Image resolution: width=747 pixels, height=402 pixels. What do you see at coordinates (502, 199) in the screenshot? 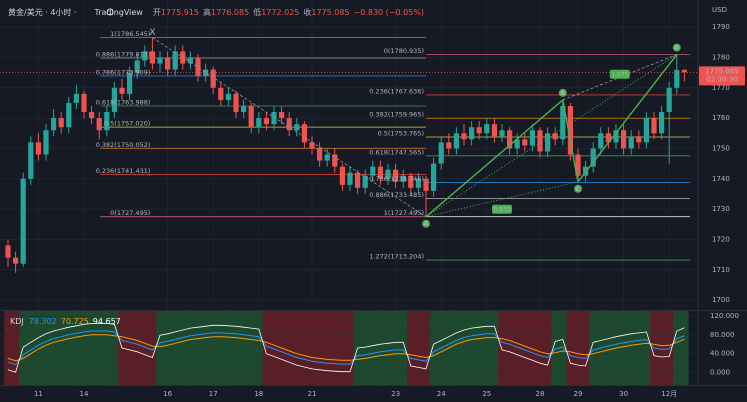
I see `pattern-leg` at bounding box center [502, 199].